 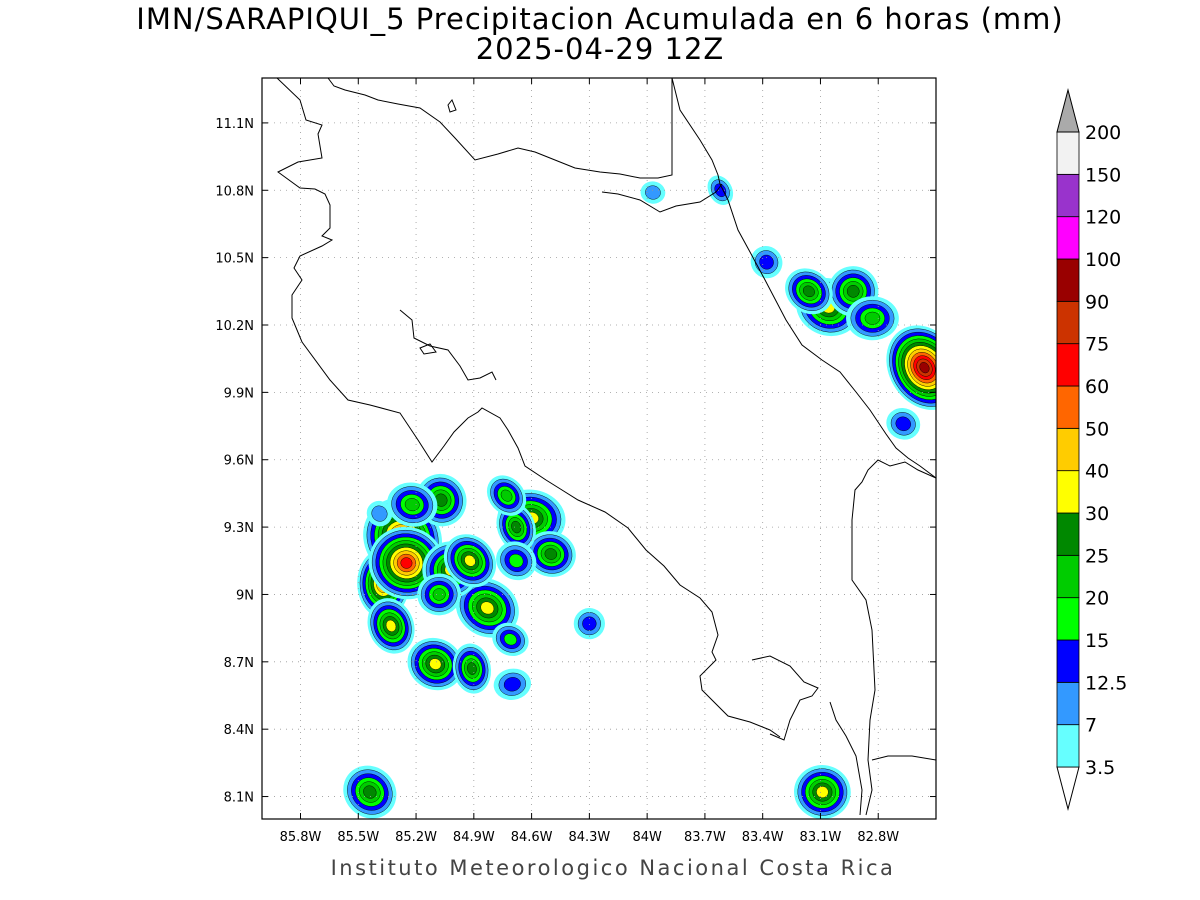 What do you see at coordinates (234, 124) in the screenshot?
I see `y-tick-label: 11.1N` at bounding box center [234, 124].